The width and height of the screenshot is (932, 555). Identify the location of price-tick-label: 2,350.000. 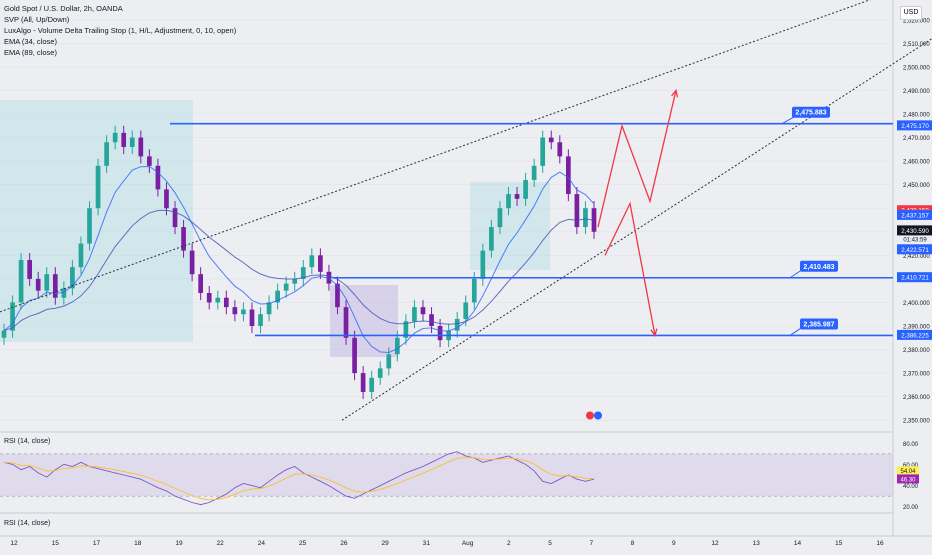
(916, 422).